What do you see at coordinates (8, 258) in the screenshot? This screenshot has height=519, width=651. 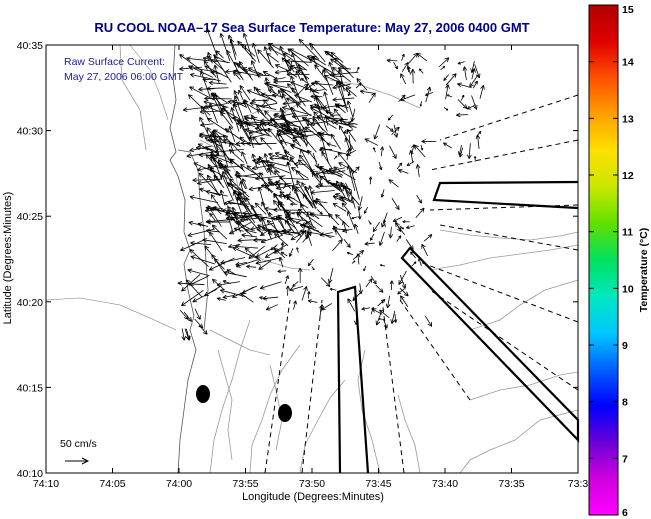 I see `y-axis-label: Latitude (Degrees:Minutes)` at bounding box center [8, 258].